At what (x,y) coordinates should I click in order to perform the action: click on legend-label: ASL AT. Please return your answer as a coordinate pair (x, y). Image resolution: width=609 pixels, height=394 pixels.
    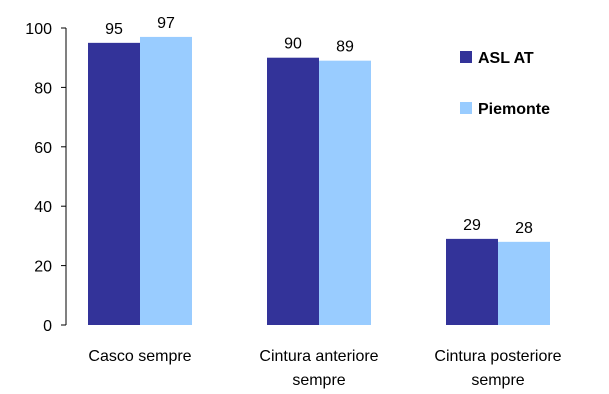
    Looking at the image, I should click on (506, 58).